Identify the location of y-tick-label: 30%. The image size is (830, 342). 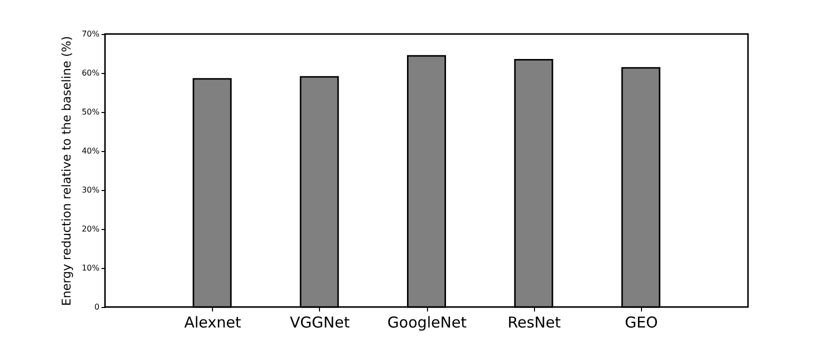
(91, 190).